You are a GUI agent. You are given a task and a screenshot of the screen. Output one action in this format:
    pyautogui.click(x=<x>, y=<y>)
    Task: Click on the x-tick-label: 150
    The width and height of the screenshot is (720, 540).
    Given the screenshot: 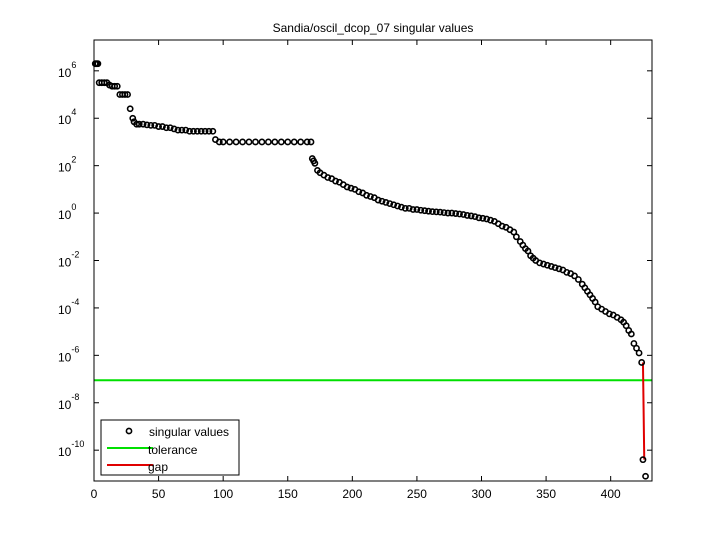 What is the action you would take?
    pyautogui.click(x=288, y=494)
    